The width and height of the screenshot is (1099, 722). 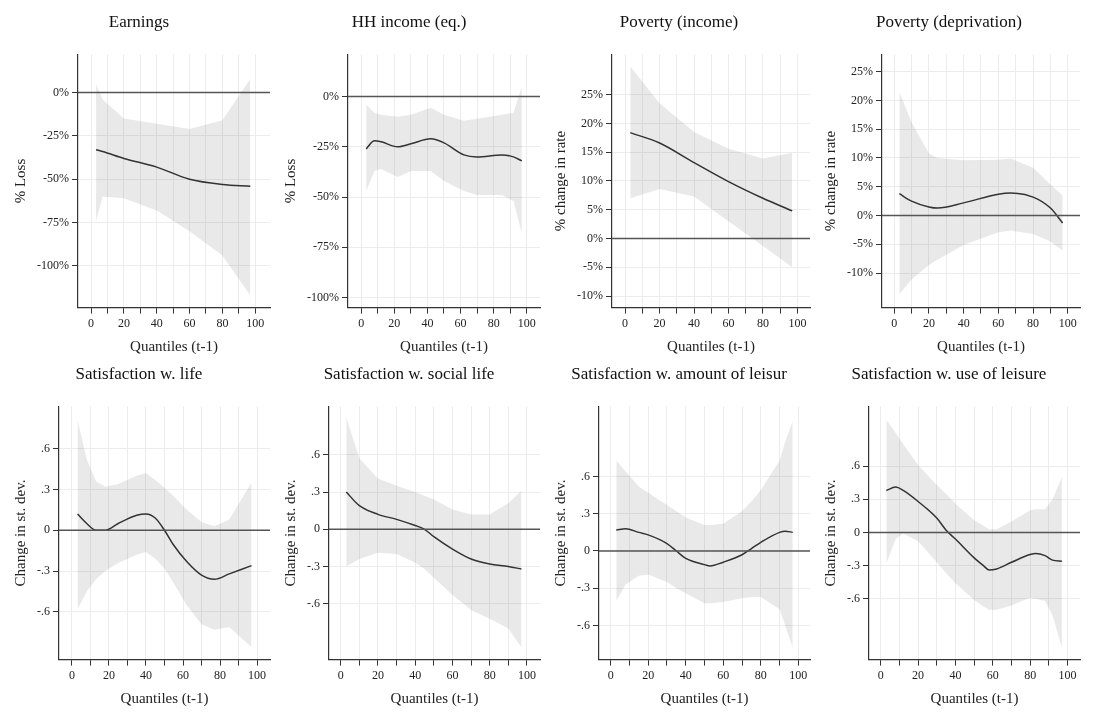 I want to click on chart-title: Poverty (income), so click(x=679, y=21).